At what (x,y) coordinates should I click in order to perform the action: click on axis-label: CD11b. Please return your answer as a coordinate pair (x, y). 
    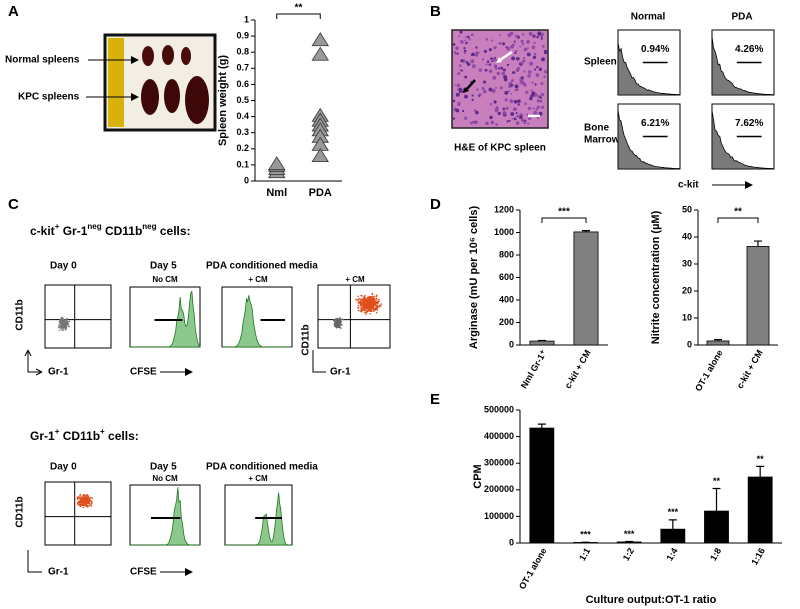
    Looking at the image, I should click on (306, 339).